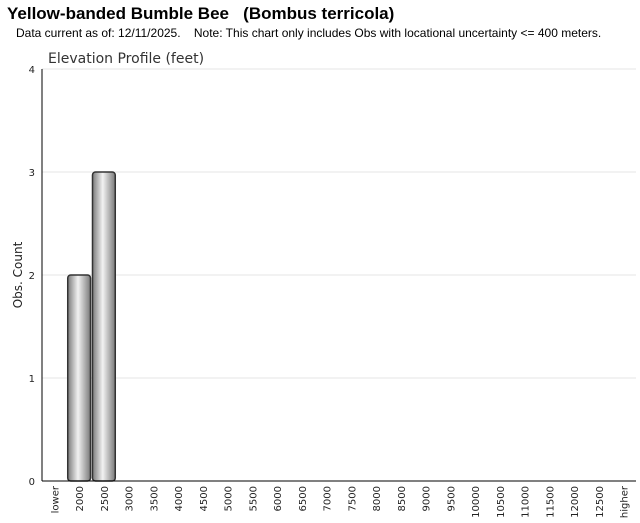  I want to click on x-tick-label: 6500, so click(303, 498).